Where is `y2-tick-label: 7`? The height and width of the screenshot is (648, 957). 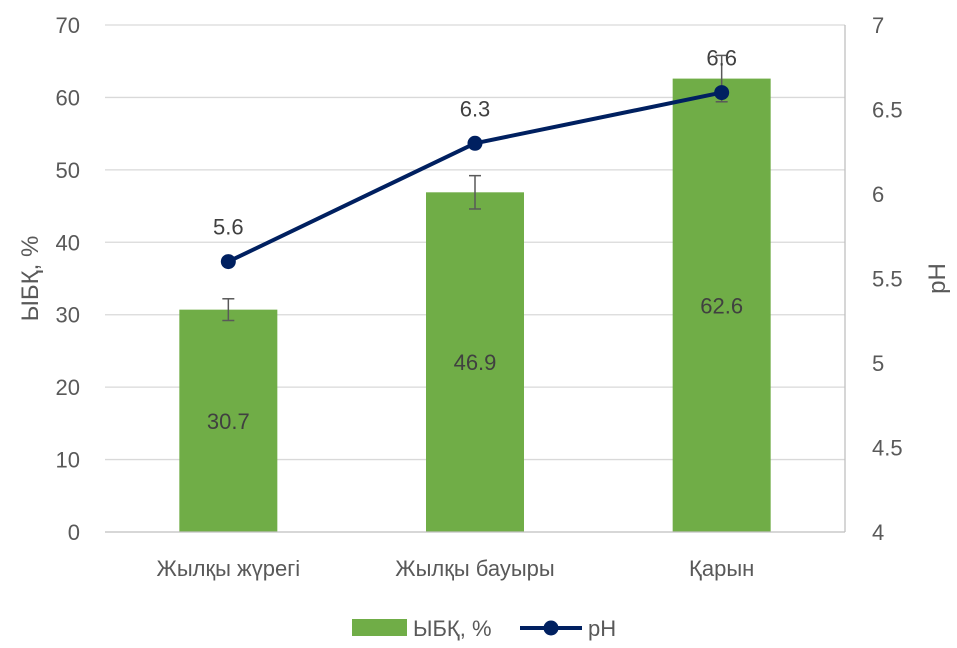 y2-tick-label: 7 is located at coordinates (878, 25).